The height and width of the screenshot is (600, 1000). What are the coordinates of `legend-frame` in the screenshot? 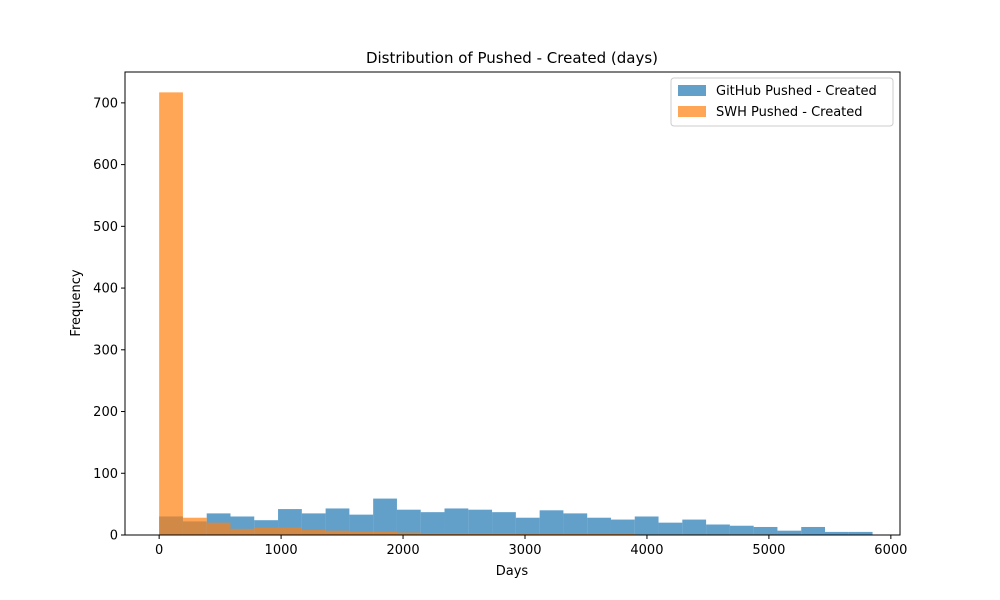 It's located at (782, 102).